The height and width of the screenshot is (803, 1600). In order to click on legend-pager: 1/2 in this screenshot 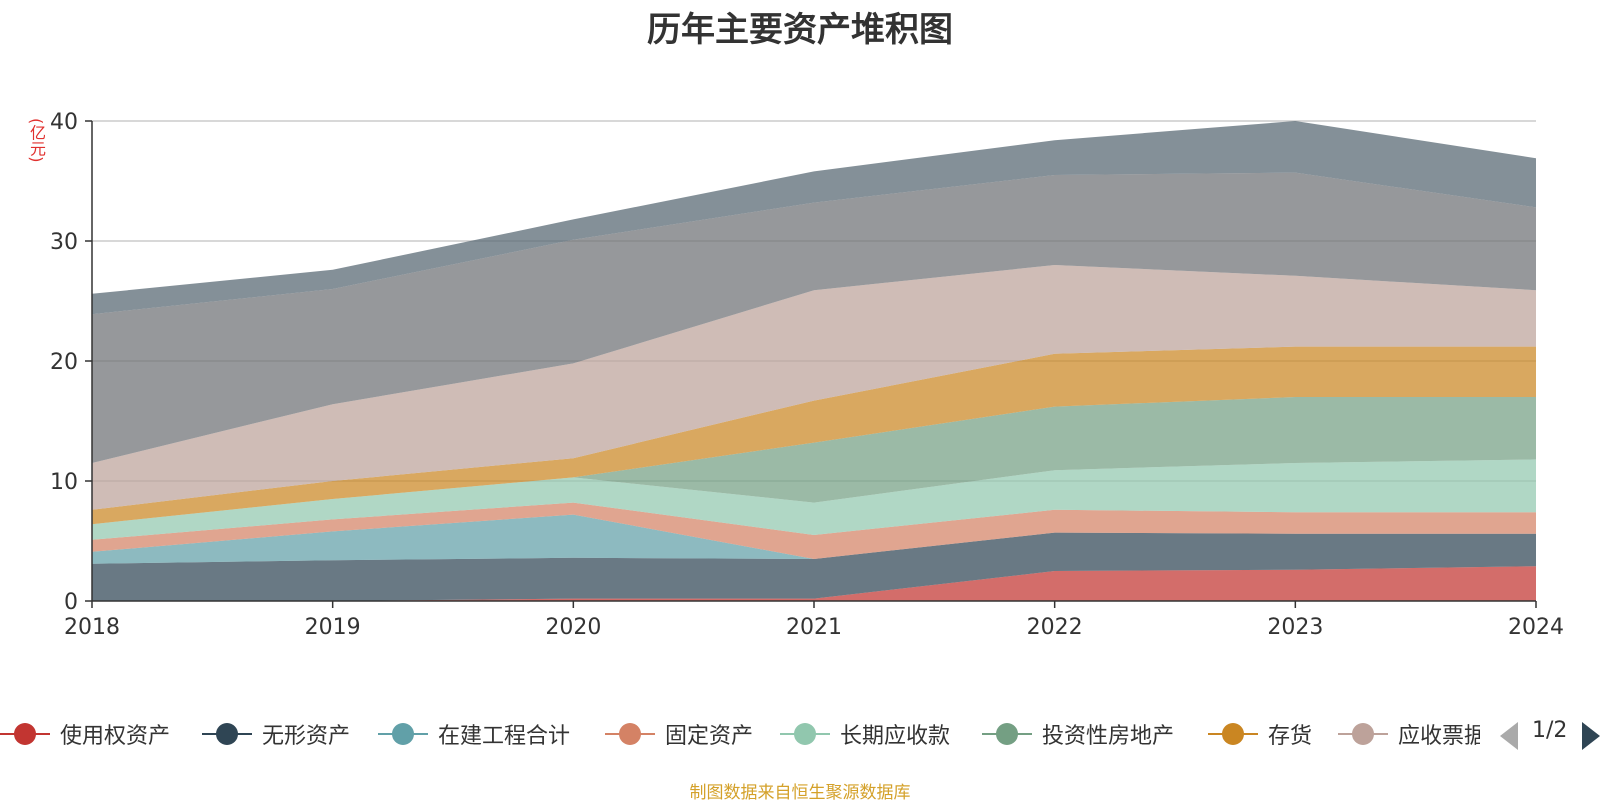, I will do `click(1550, 734)`.